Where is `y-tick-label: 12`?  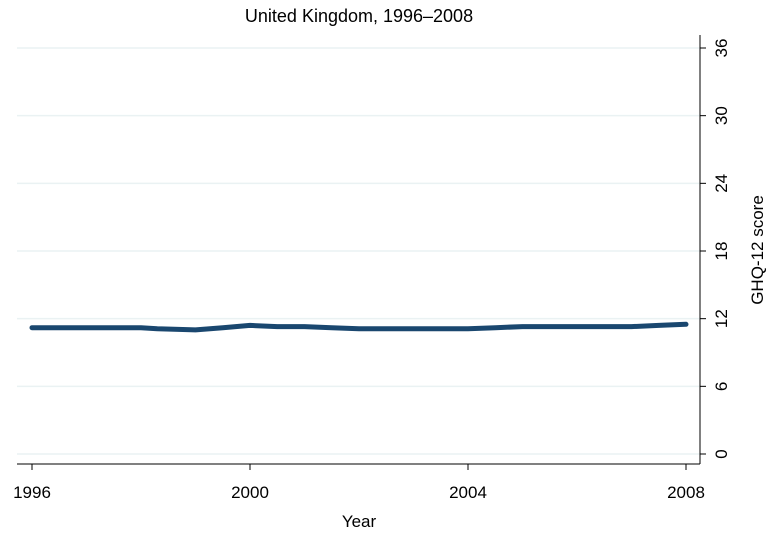
y-tick-label: 12 is located at coordinates (721, 318).